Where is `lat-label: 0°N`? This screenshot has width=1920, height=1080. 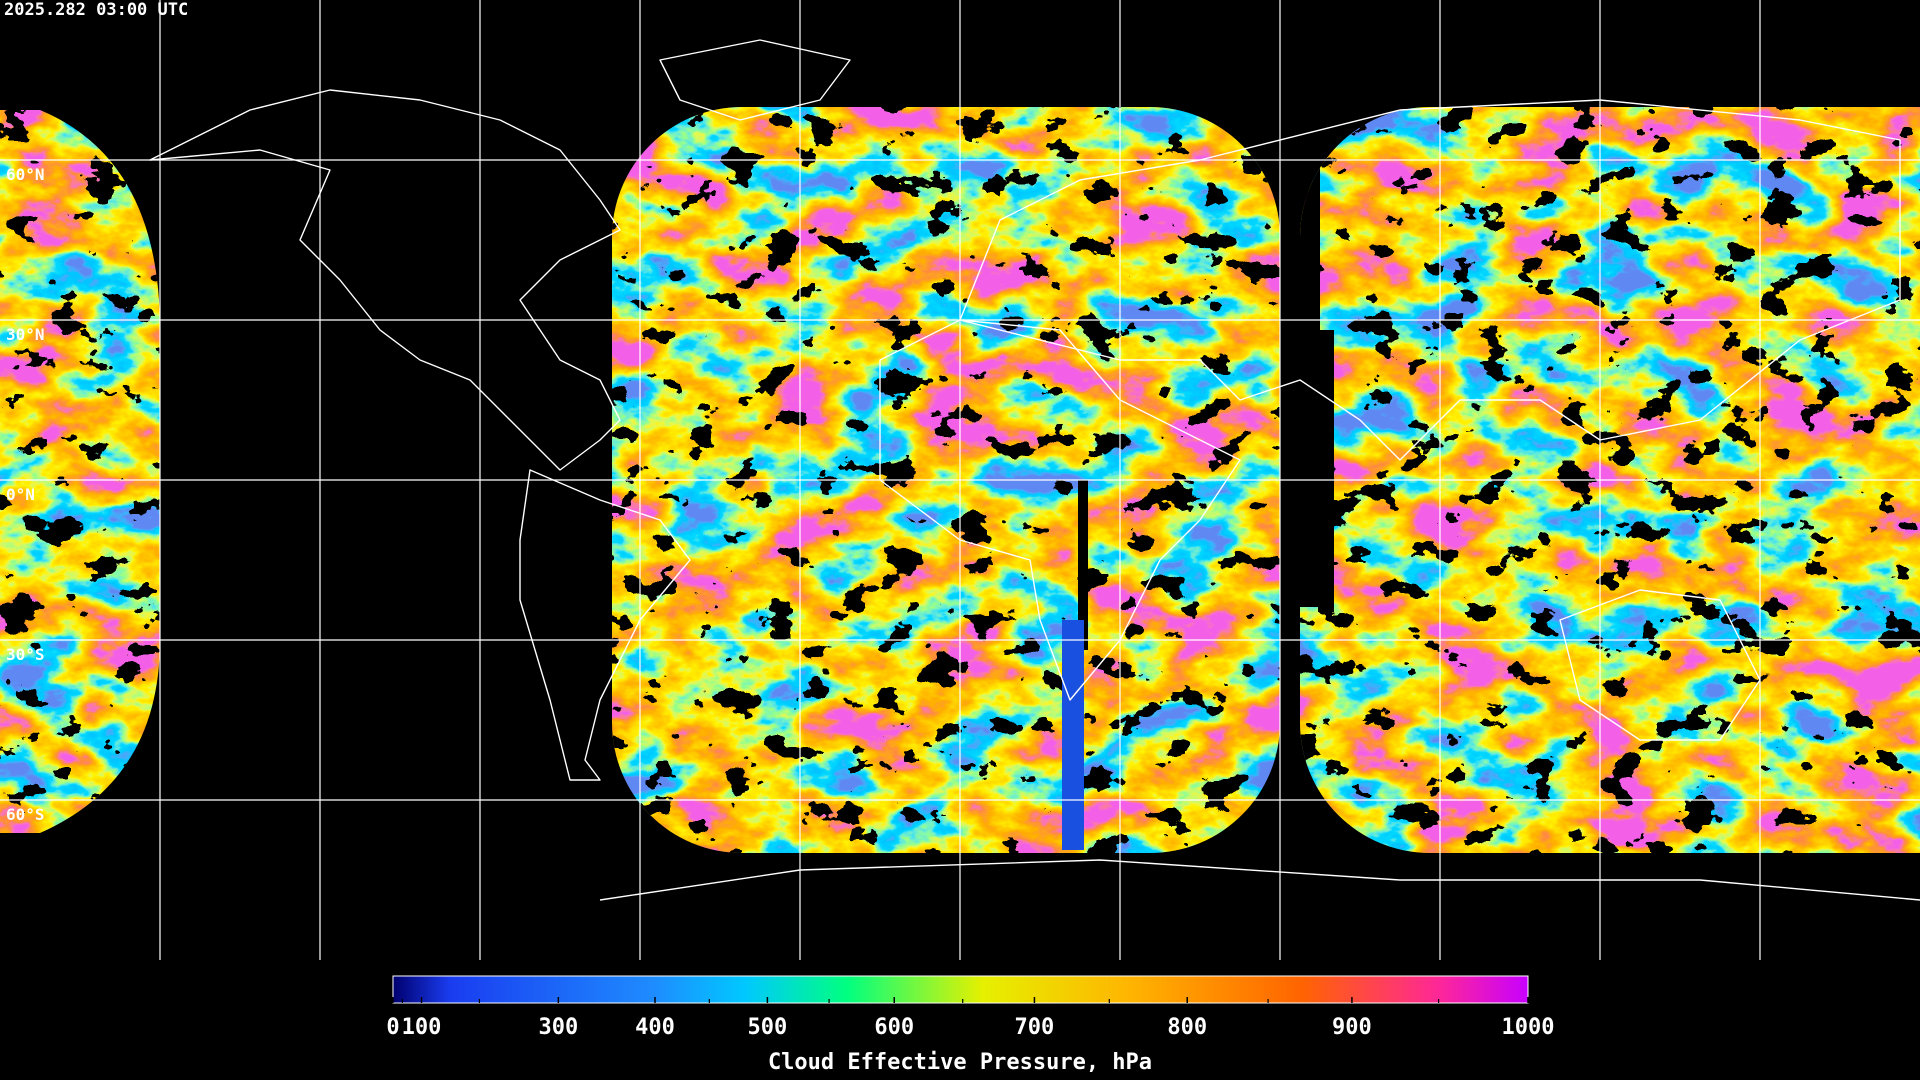
lat-label: 0°N is located at coordinates (20, 494).